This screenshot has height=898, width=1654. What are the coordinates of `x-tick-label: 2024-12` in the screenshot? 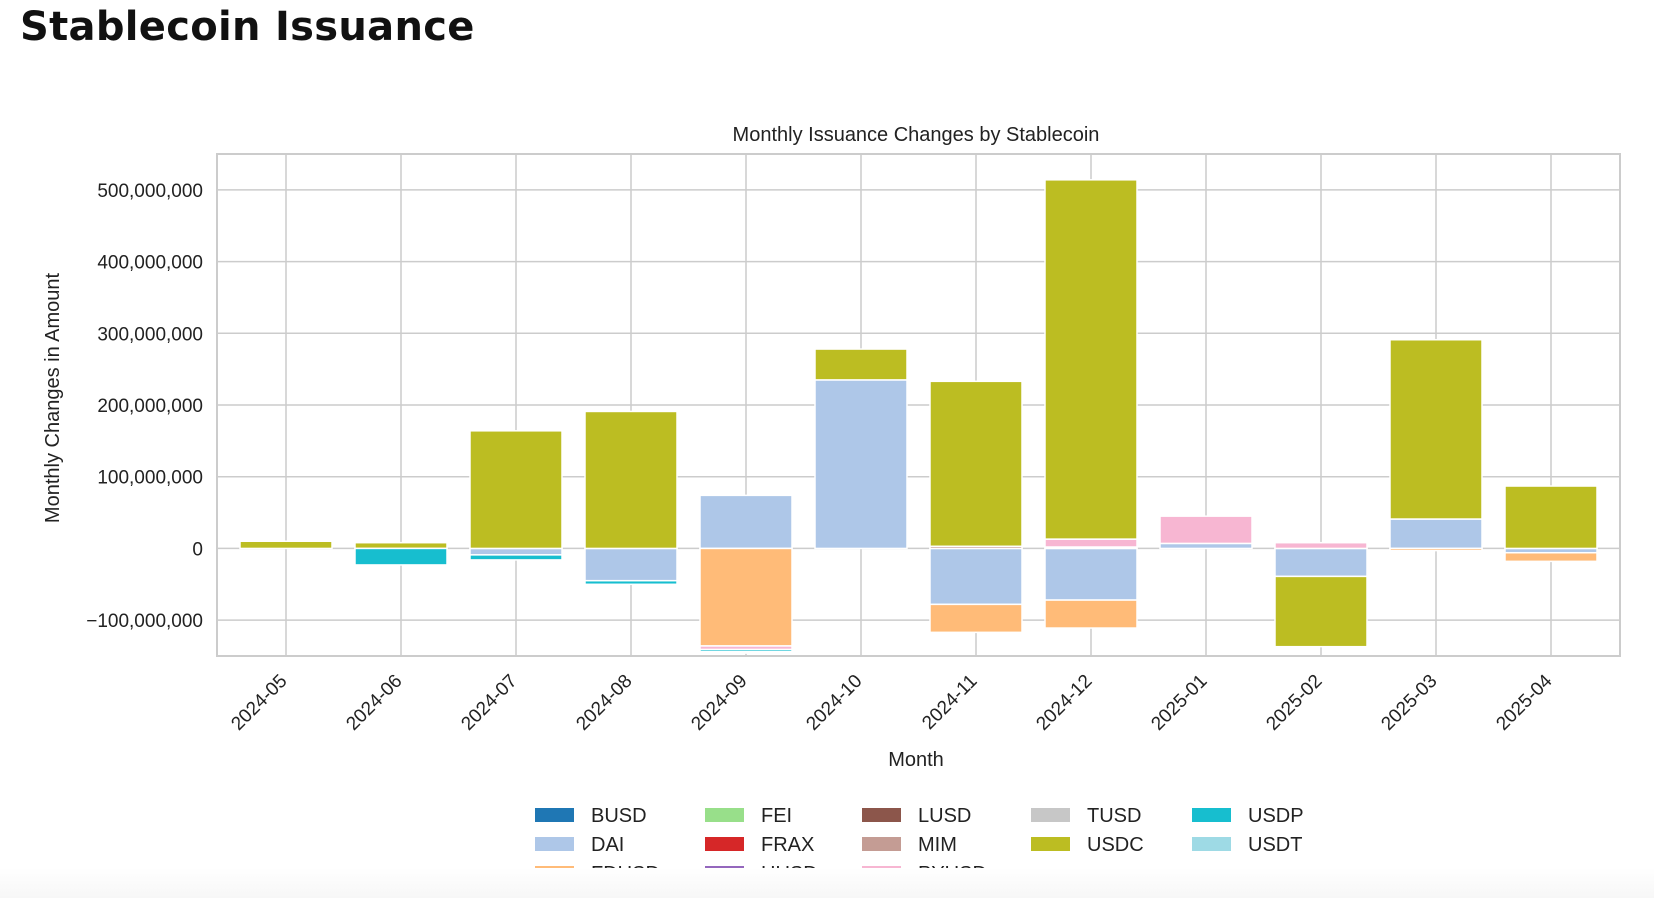 It's located at (1064, 703).